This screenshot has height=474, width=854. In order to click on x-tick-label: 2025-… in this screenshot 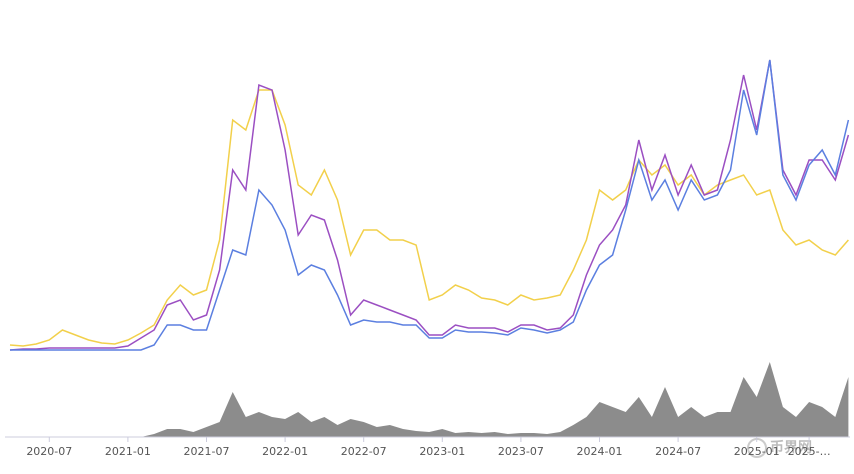, I will do `click(809, 451)`.